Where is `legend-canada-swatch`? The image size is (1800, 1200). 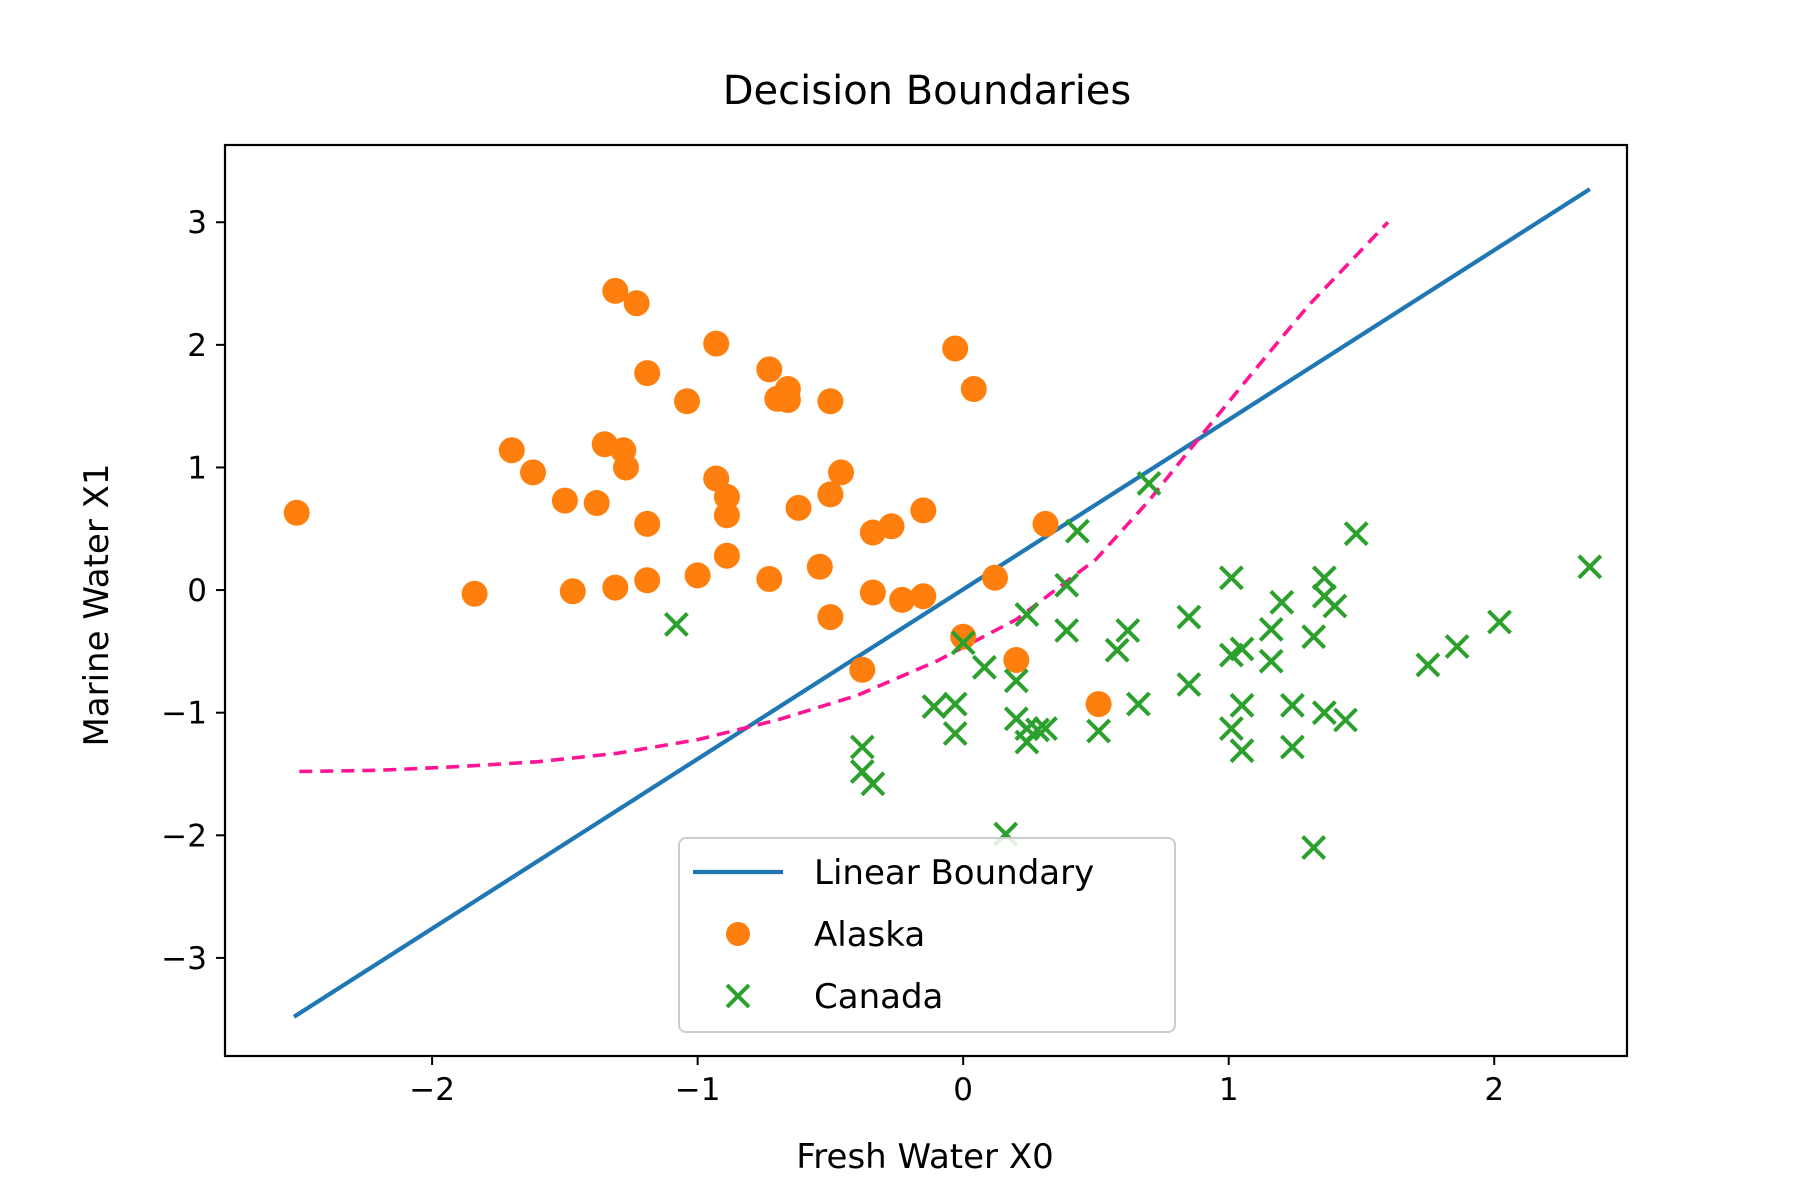
legend-canada-swatch is located at coordinates (738, 996).